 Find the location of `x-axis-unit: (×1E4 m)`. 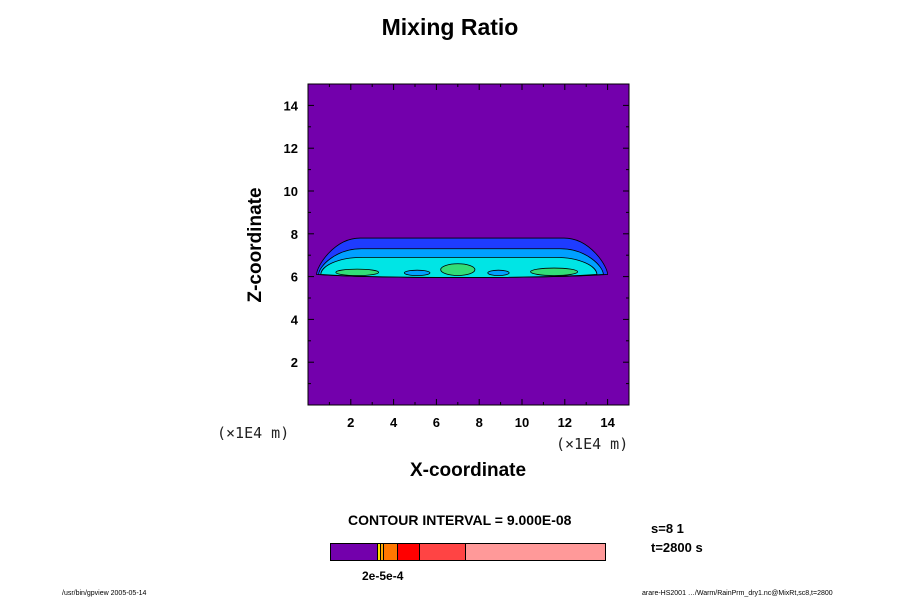

x-axis-unit: (×1E4 m) is located at coordinates (592, 444).